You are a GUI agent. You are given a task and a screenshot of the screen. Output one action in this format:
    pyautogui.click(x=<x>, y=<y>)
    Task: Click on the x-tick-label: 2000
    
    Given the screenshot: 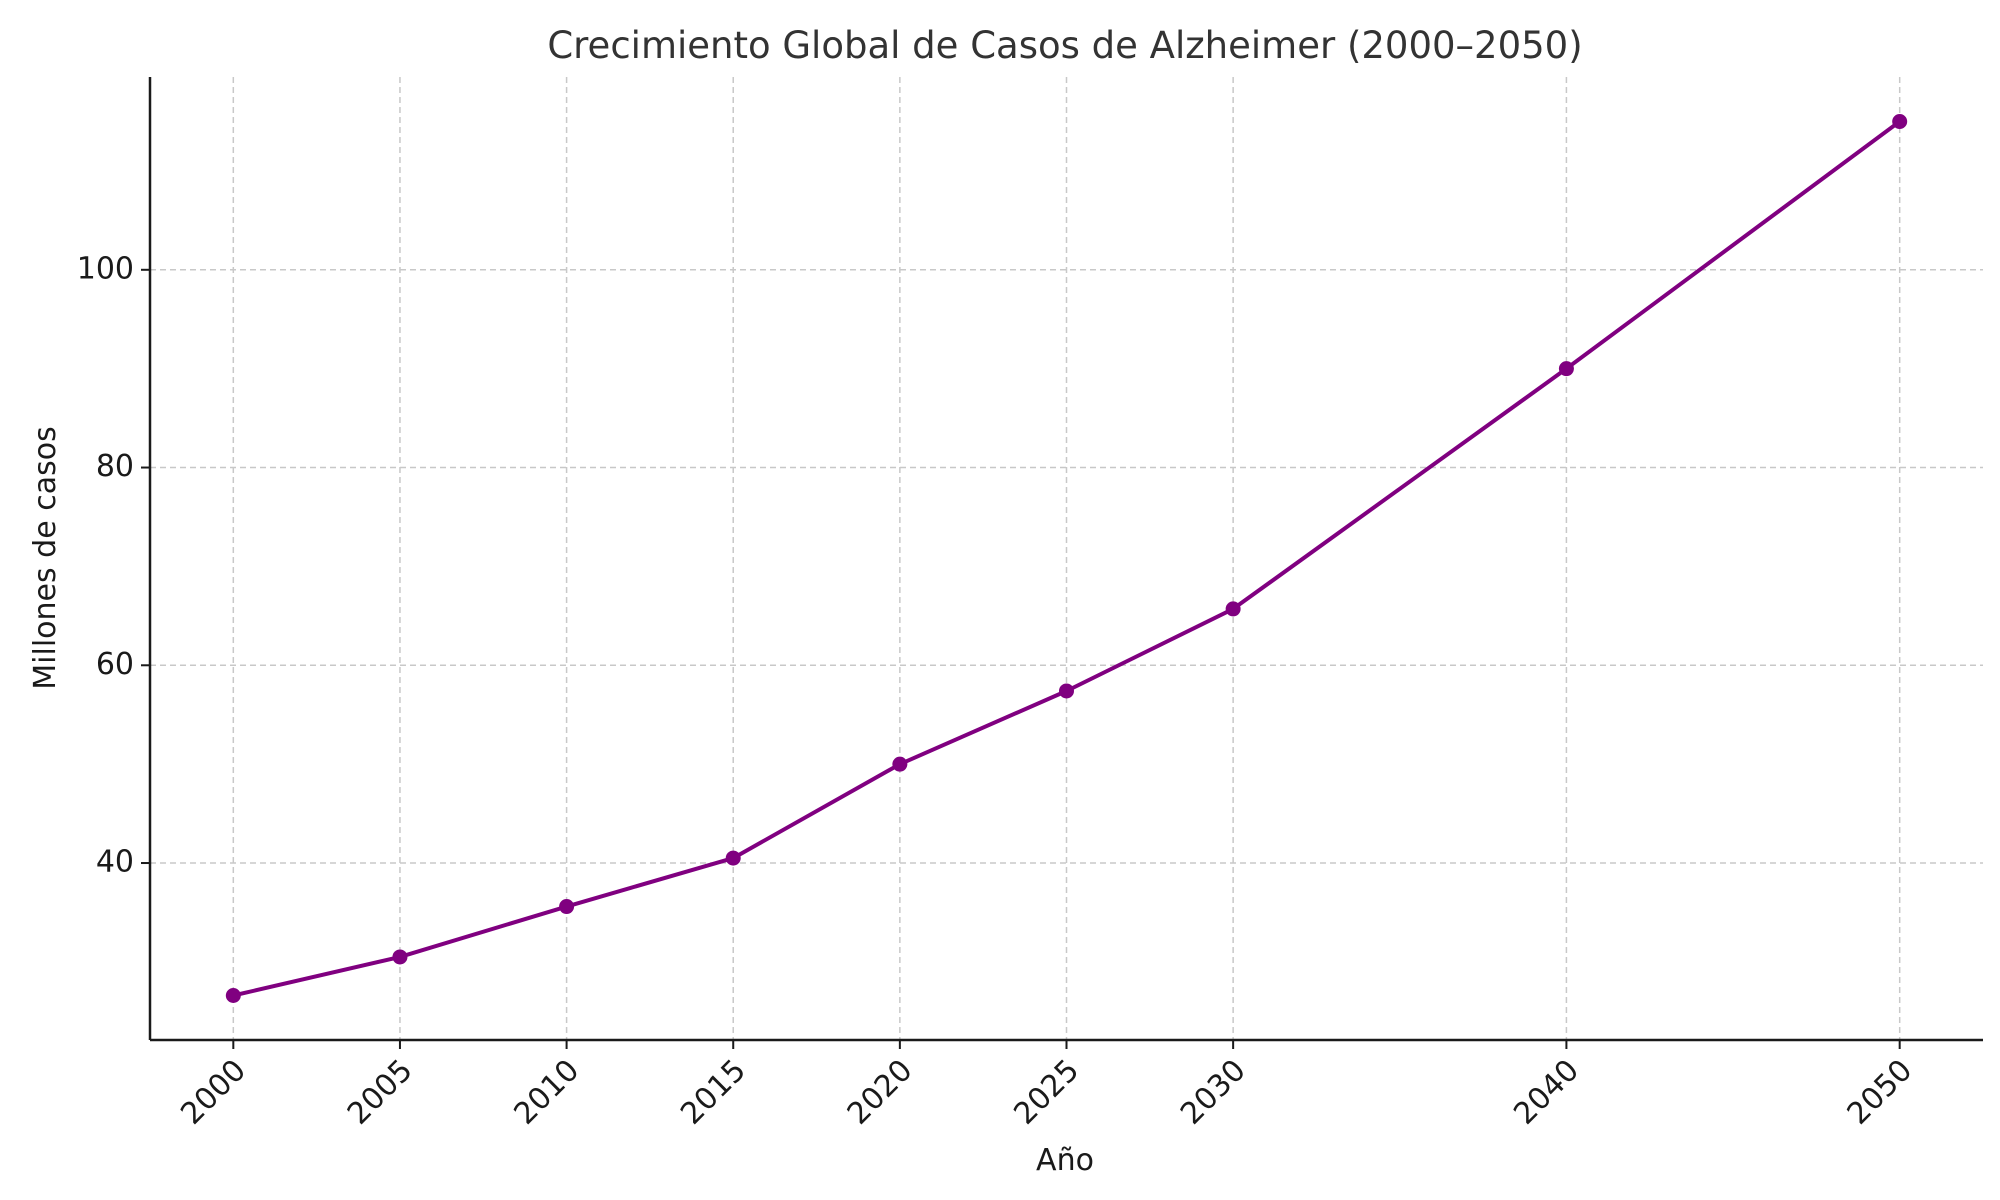 What is the action you would take?
    pyautogui.click(x=213, y=1092)
    